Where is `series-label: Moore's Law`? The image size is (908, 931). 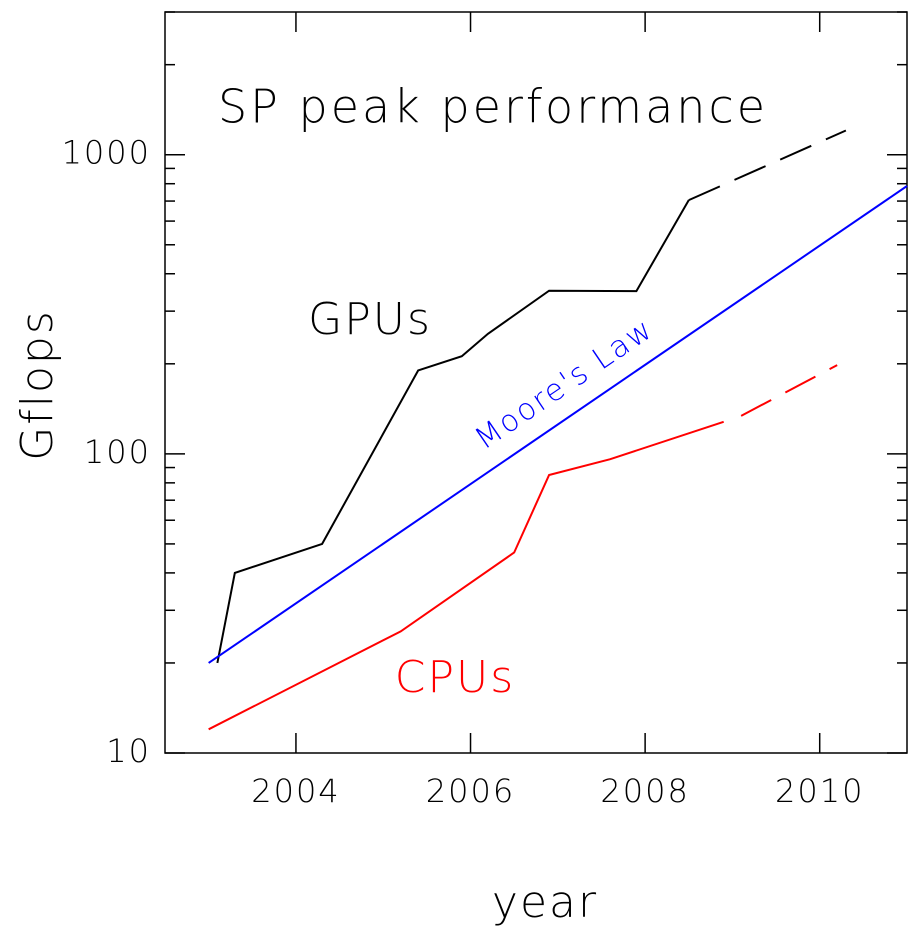
series-label: Moore's Law is located at coordinates (565, 384).